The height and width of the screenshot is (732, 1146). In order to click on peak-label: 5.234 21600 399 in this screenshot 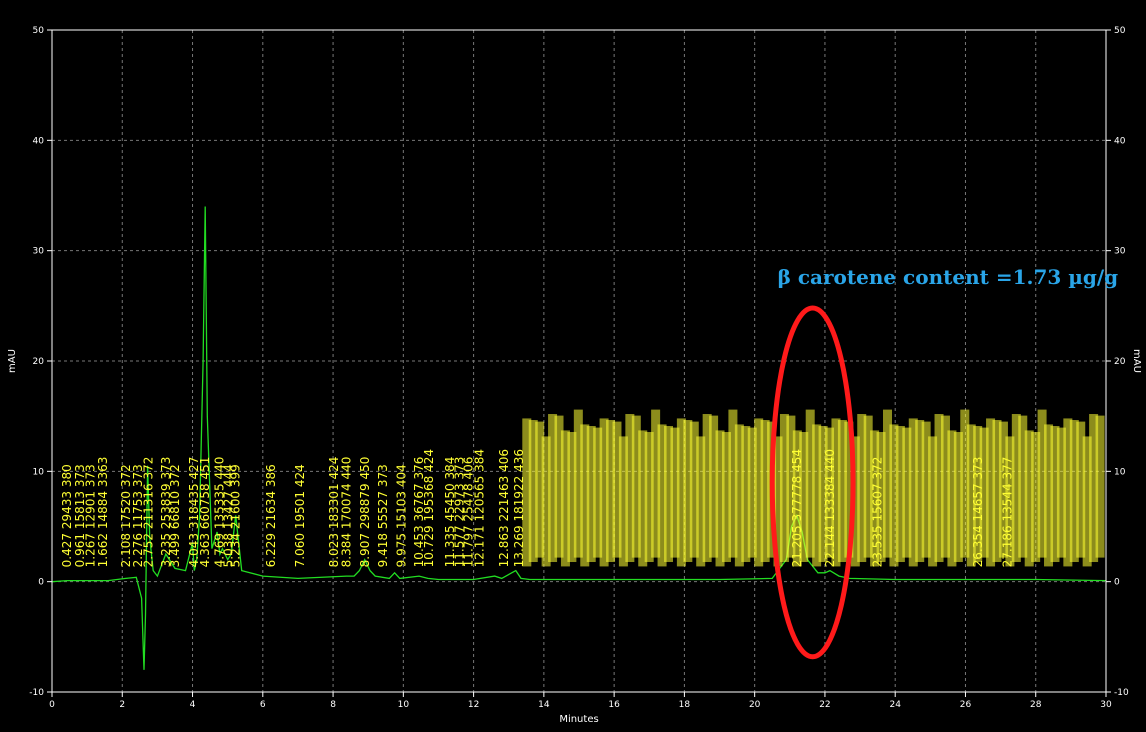, I will do `click(236, 515)`.